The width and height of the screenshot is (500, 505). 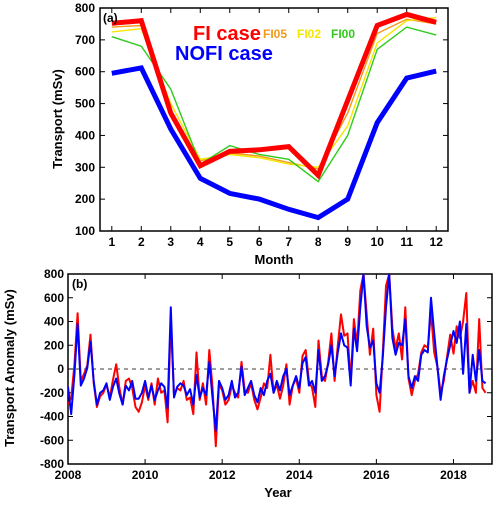 I want to click on panel-b-y-tick-label: -800, so click(x=52, y=464).